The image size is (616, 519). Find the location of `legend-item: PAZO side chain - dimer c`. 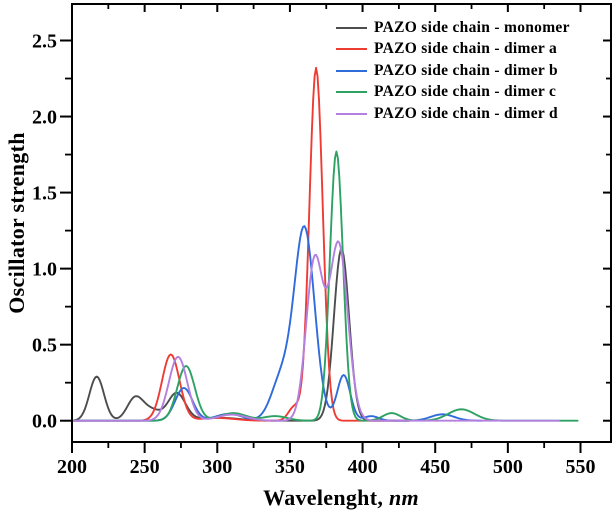

legend-item: PAZO side chain - dimer c is located at coordinates (453, 93).